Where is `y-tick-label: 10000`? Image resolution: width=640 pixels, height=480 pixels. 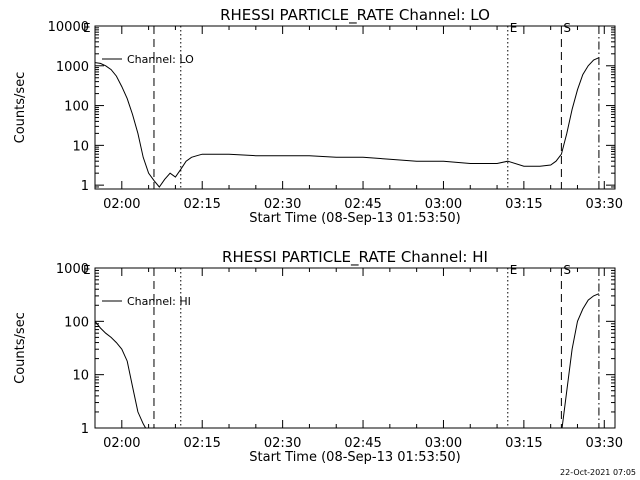
y-tick-label: 10000 is located at coordinates (68, 27).